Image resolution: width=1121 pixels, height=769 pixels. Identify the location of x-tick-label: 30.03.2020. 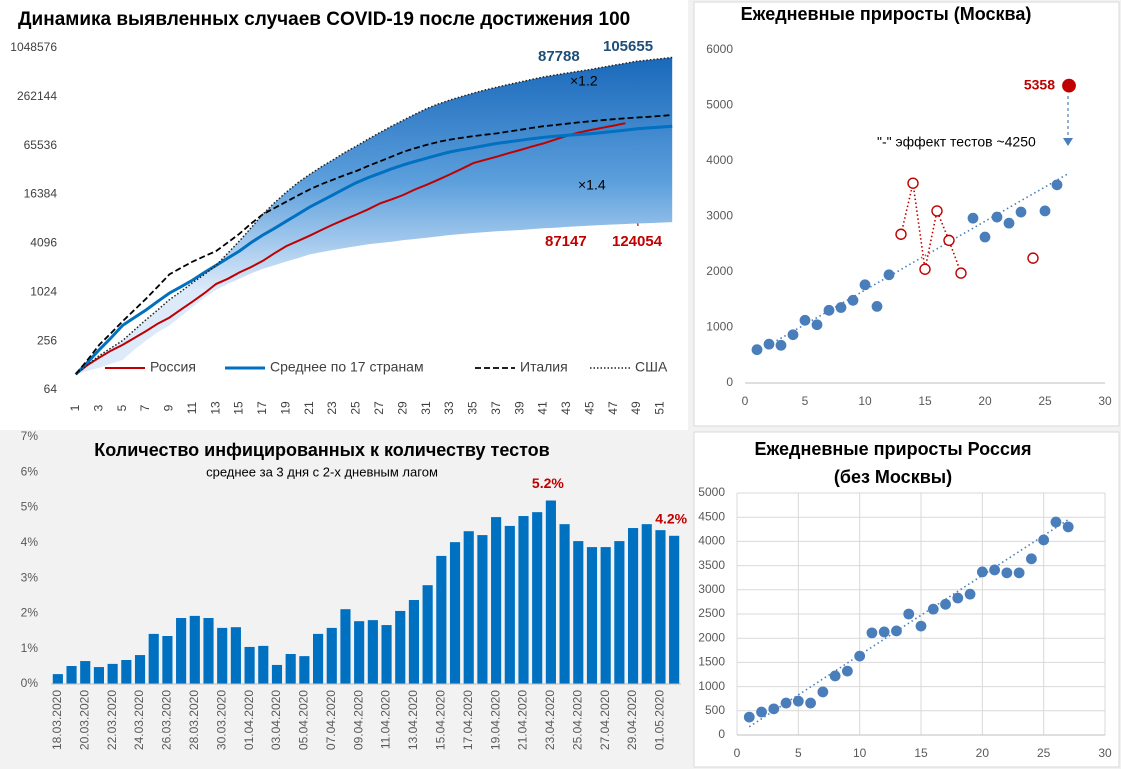
(221, 720).